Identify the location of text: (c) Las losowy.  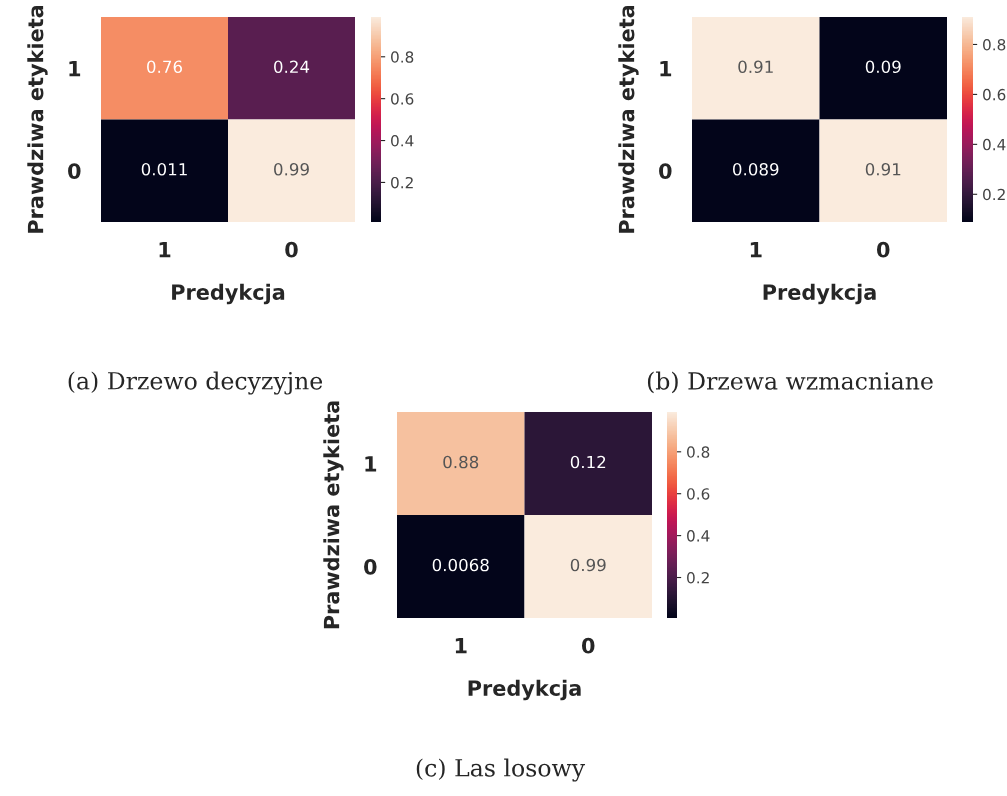
(501, 770).